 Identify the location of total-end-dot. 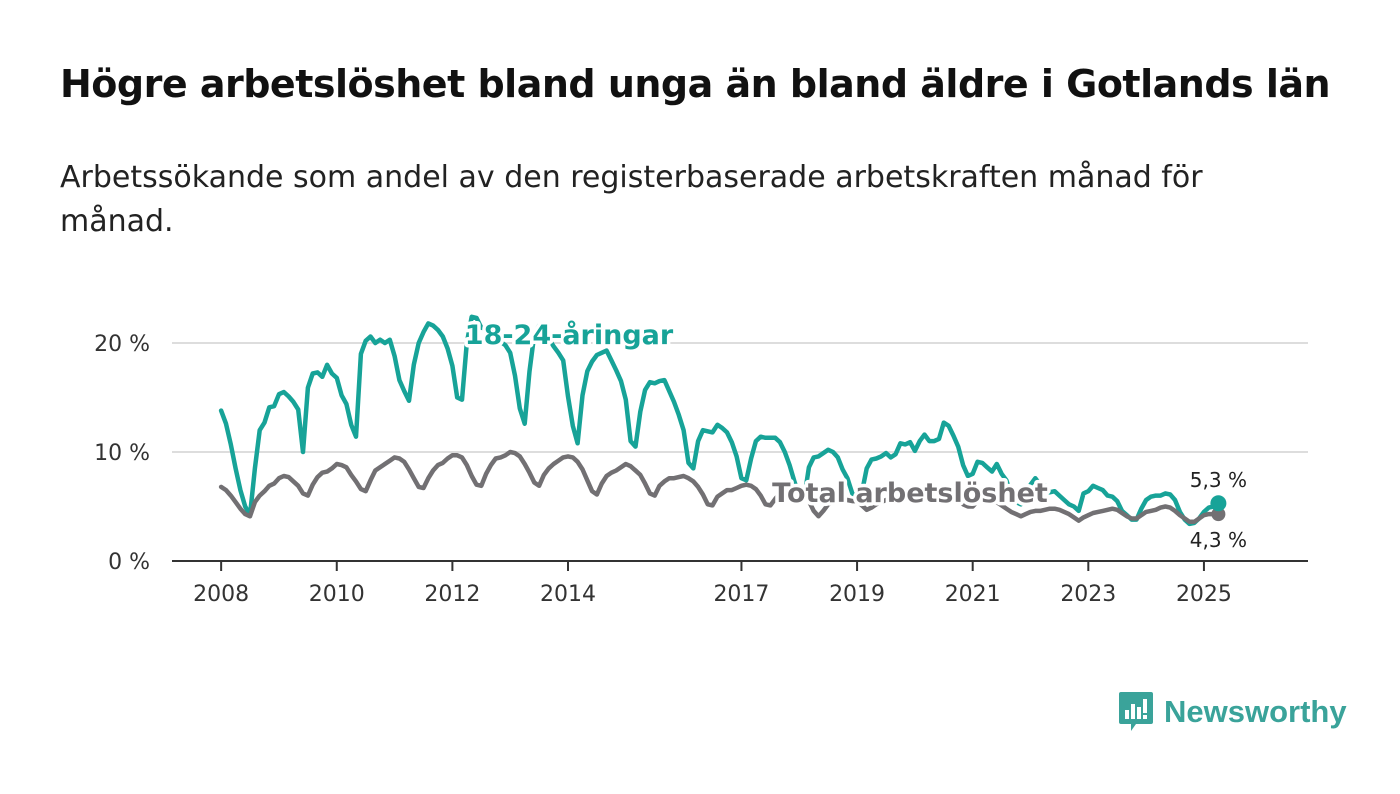
(1218, 514).